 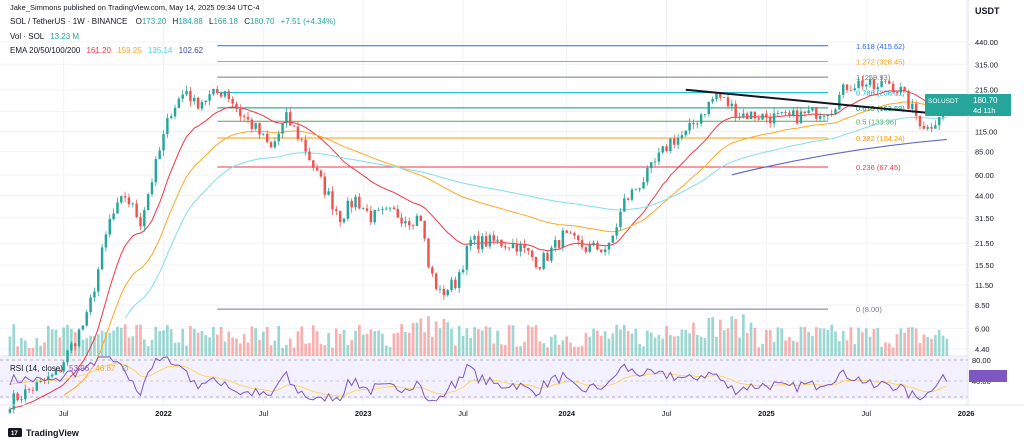 I want to click on tradingview-logo: 17 TradingView, so click(x=44, y=433).